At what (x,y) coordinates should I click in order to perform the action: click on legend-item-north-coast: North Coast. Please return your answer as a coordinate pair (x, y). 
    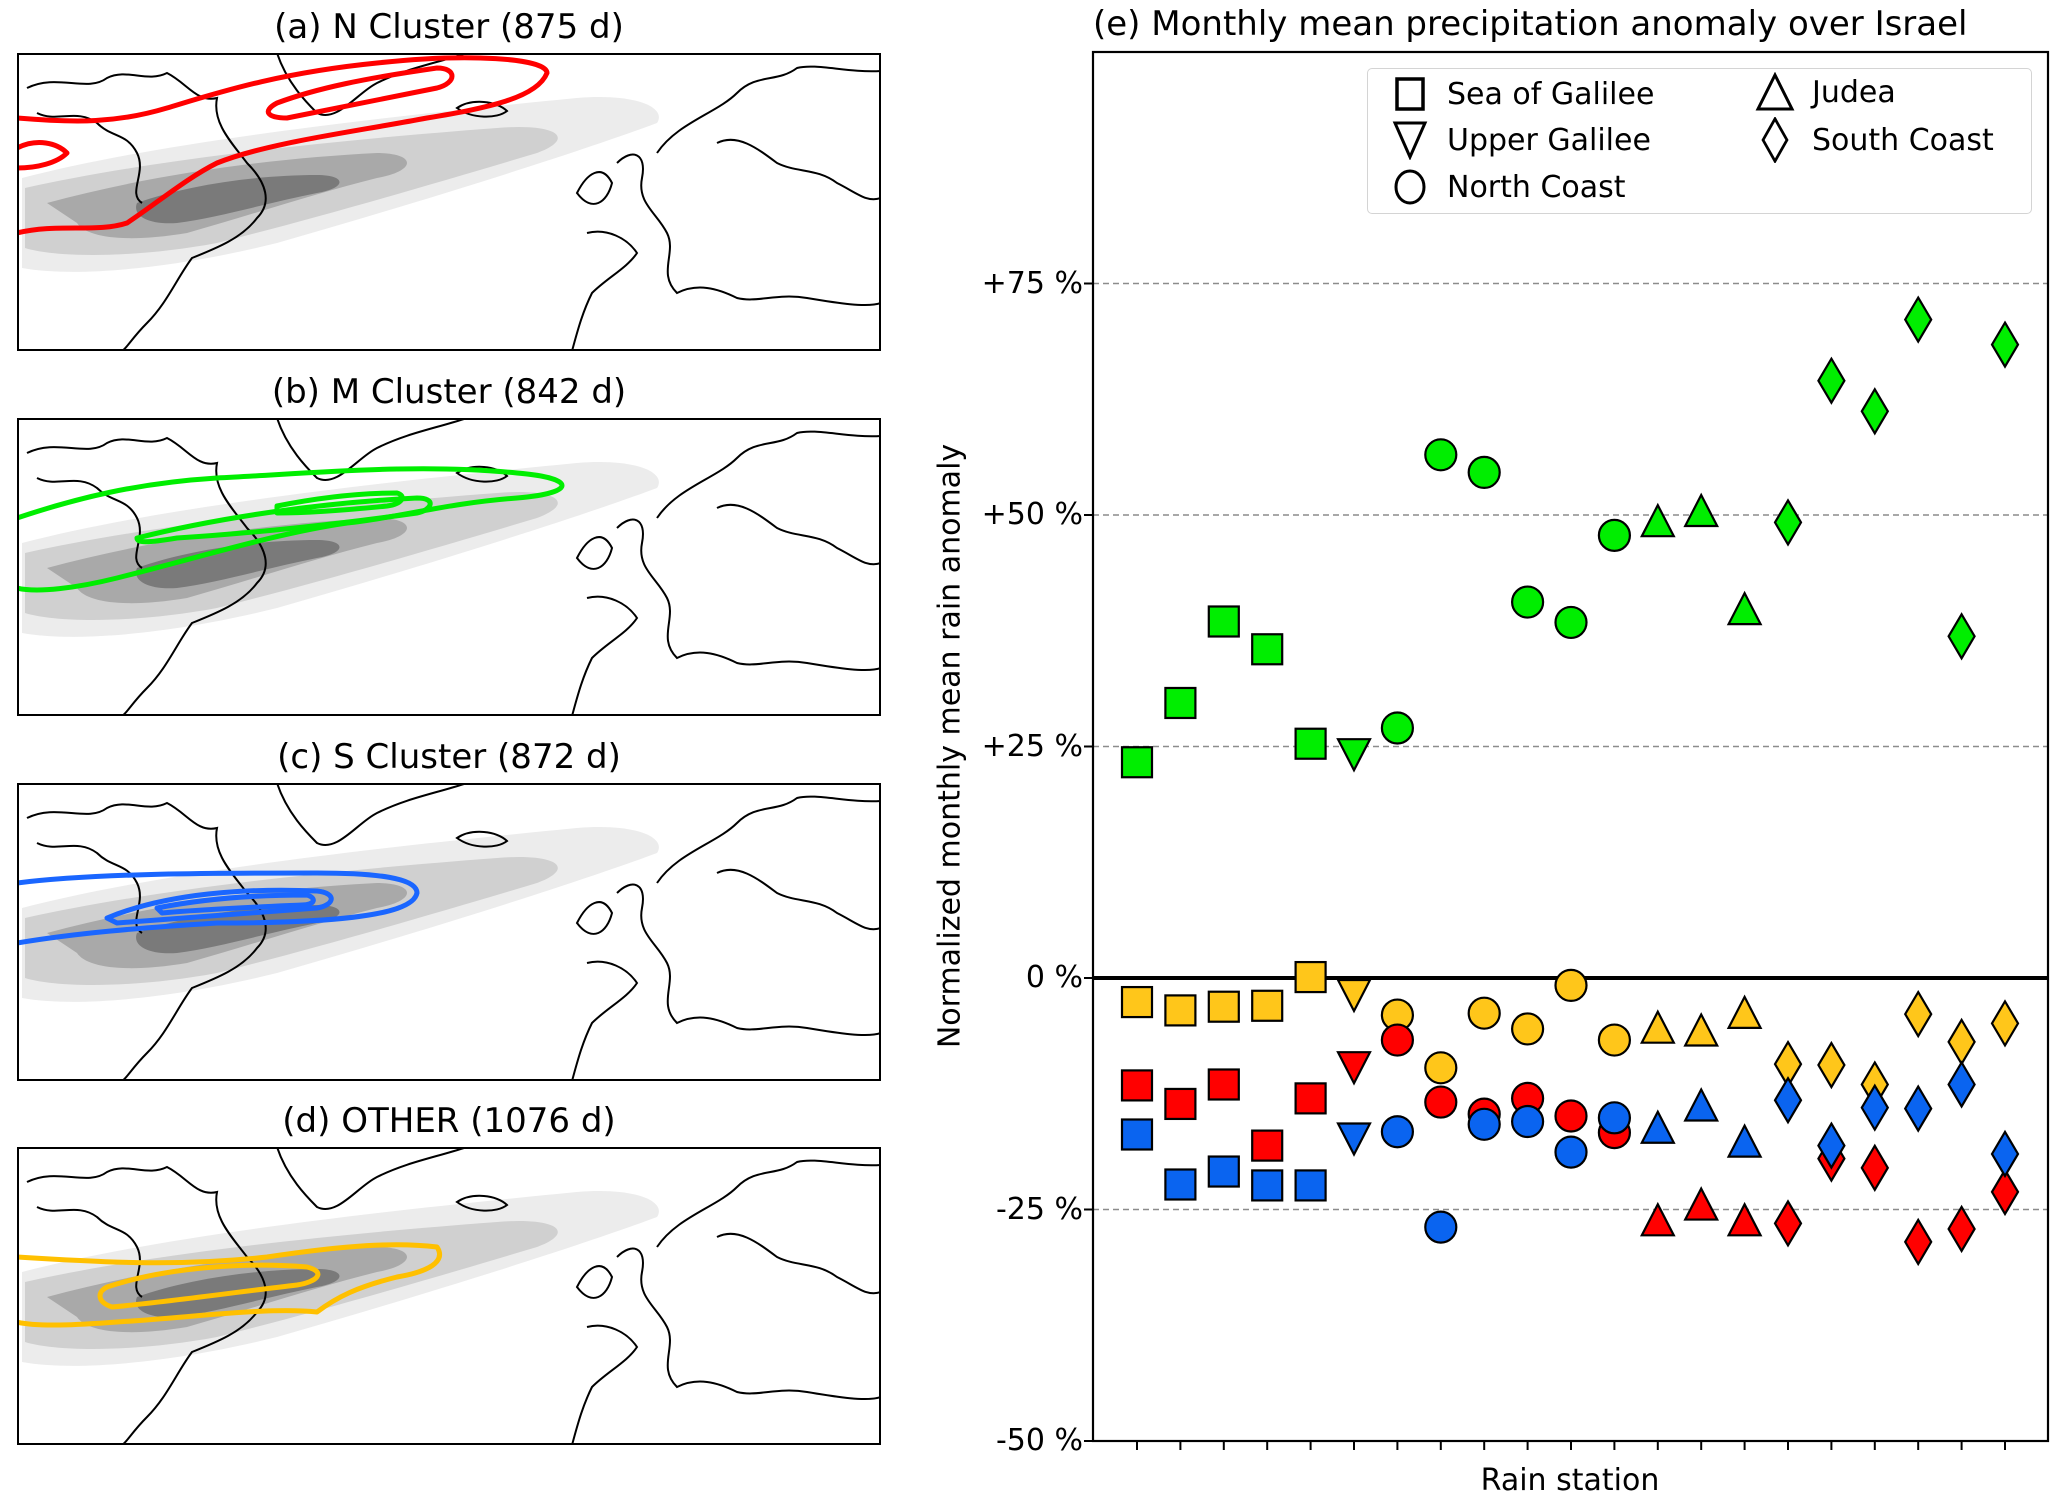
    Looking at the image, I should click on (1508, 187).